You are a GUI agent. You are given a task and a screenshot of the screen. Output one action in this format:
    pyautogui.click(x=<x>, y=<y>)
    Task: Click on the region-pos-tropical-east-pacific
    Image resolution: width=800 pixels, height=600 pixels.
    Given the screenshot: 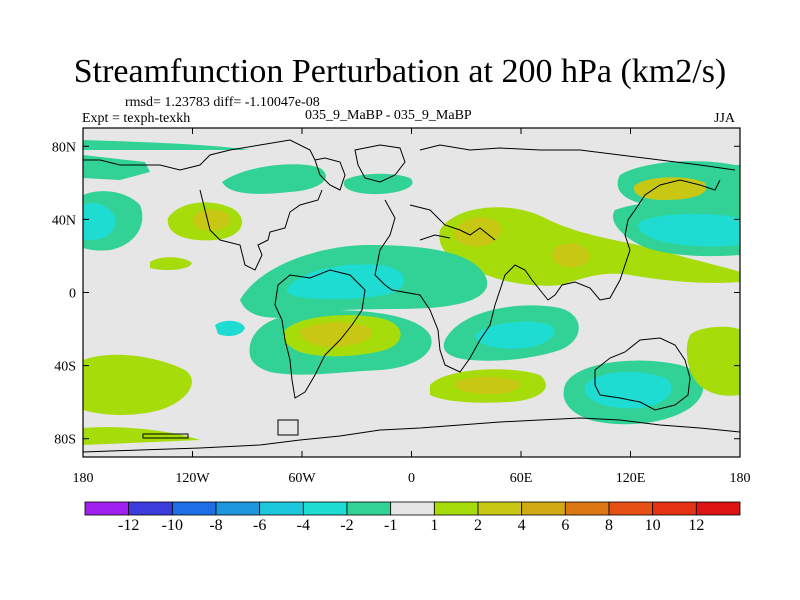 What is the action you would take?
    pyautogui.click(x=171, y=264)
    